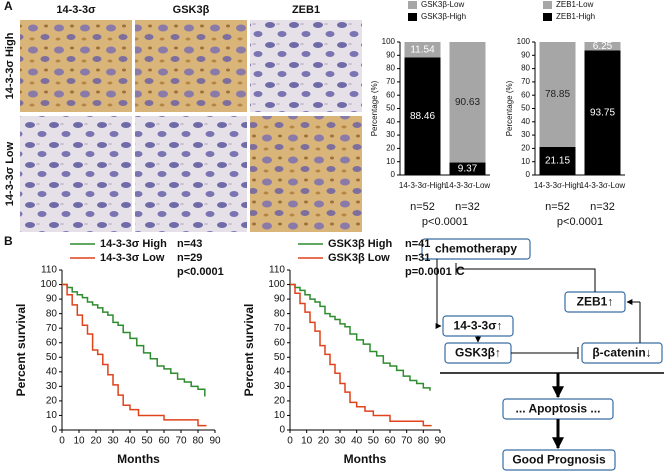 This screenshot has height=472, width=666. I want to click on legend-label: GSK3β-High, so click(443, 16).